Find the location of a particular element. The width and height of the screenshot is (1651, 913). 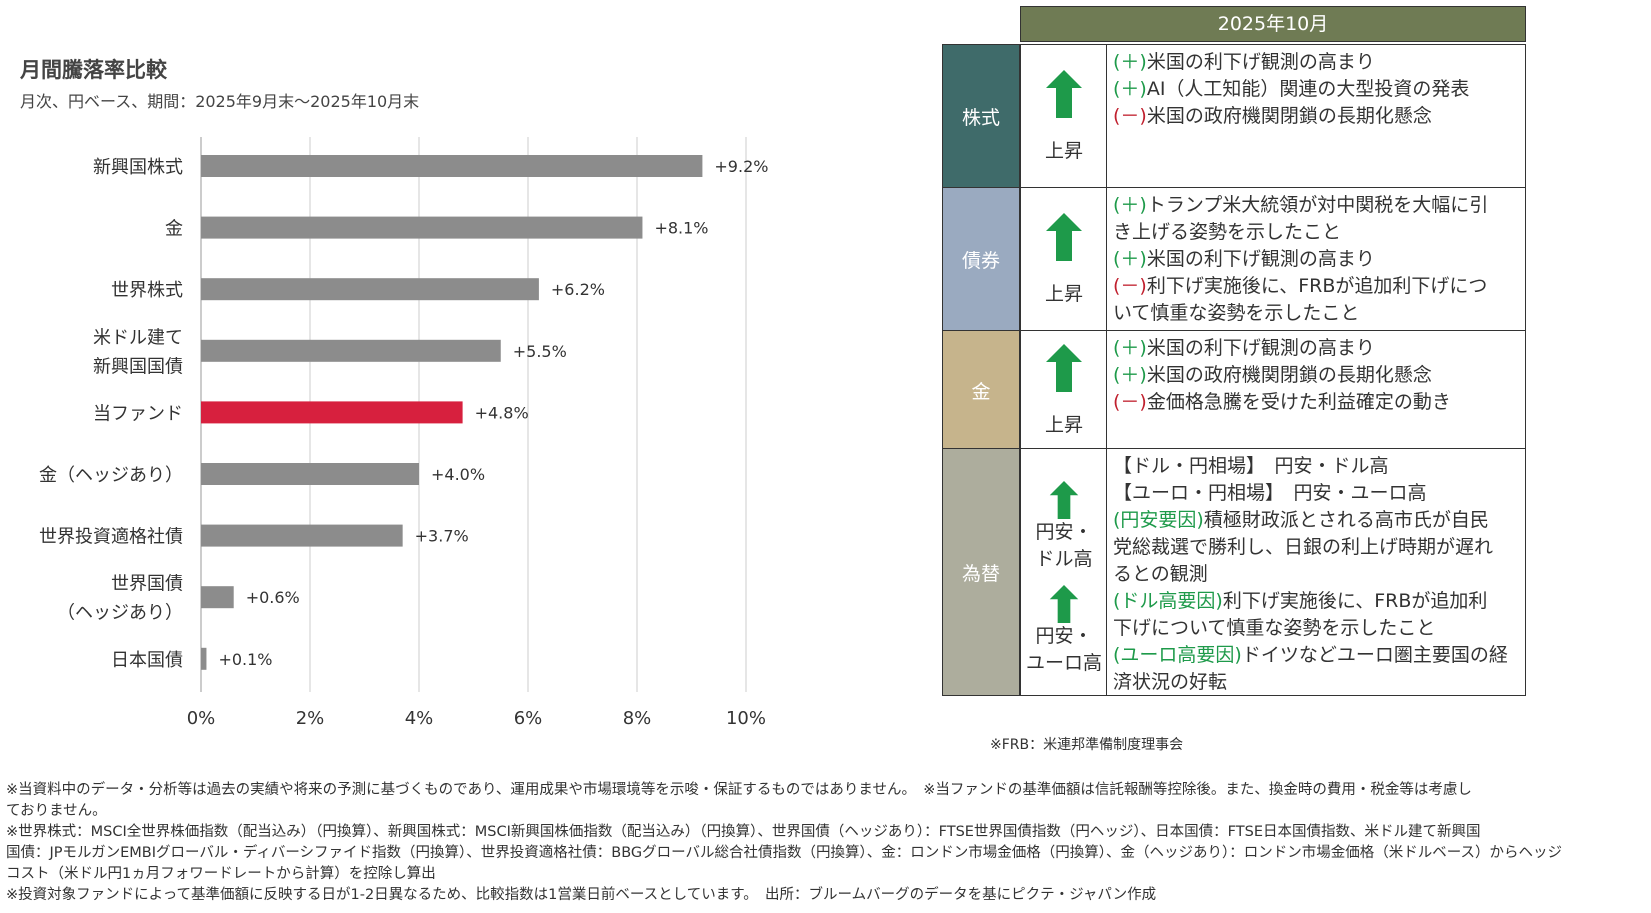

description-line: (＋)AI（人工知能）関連の大型投資の発表 is located at coordinates (1291, 89).